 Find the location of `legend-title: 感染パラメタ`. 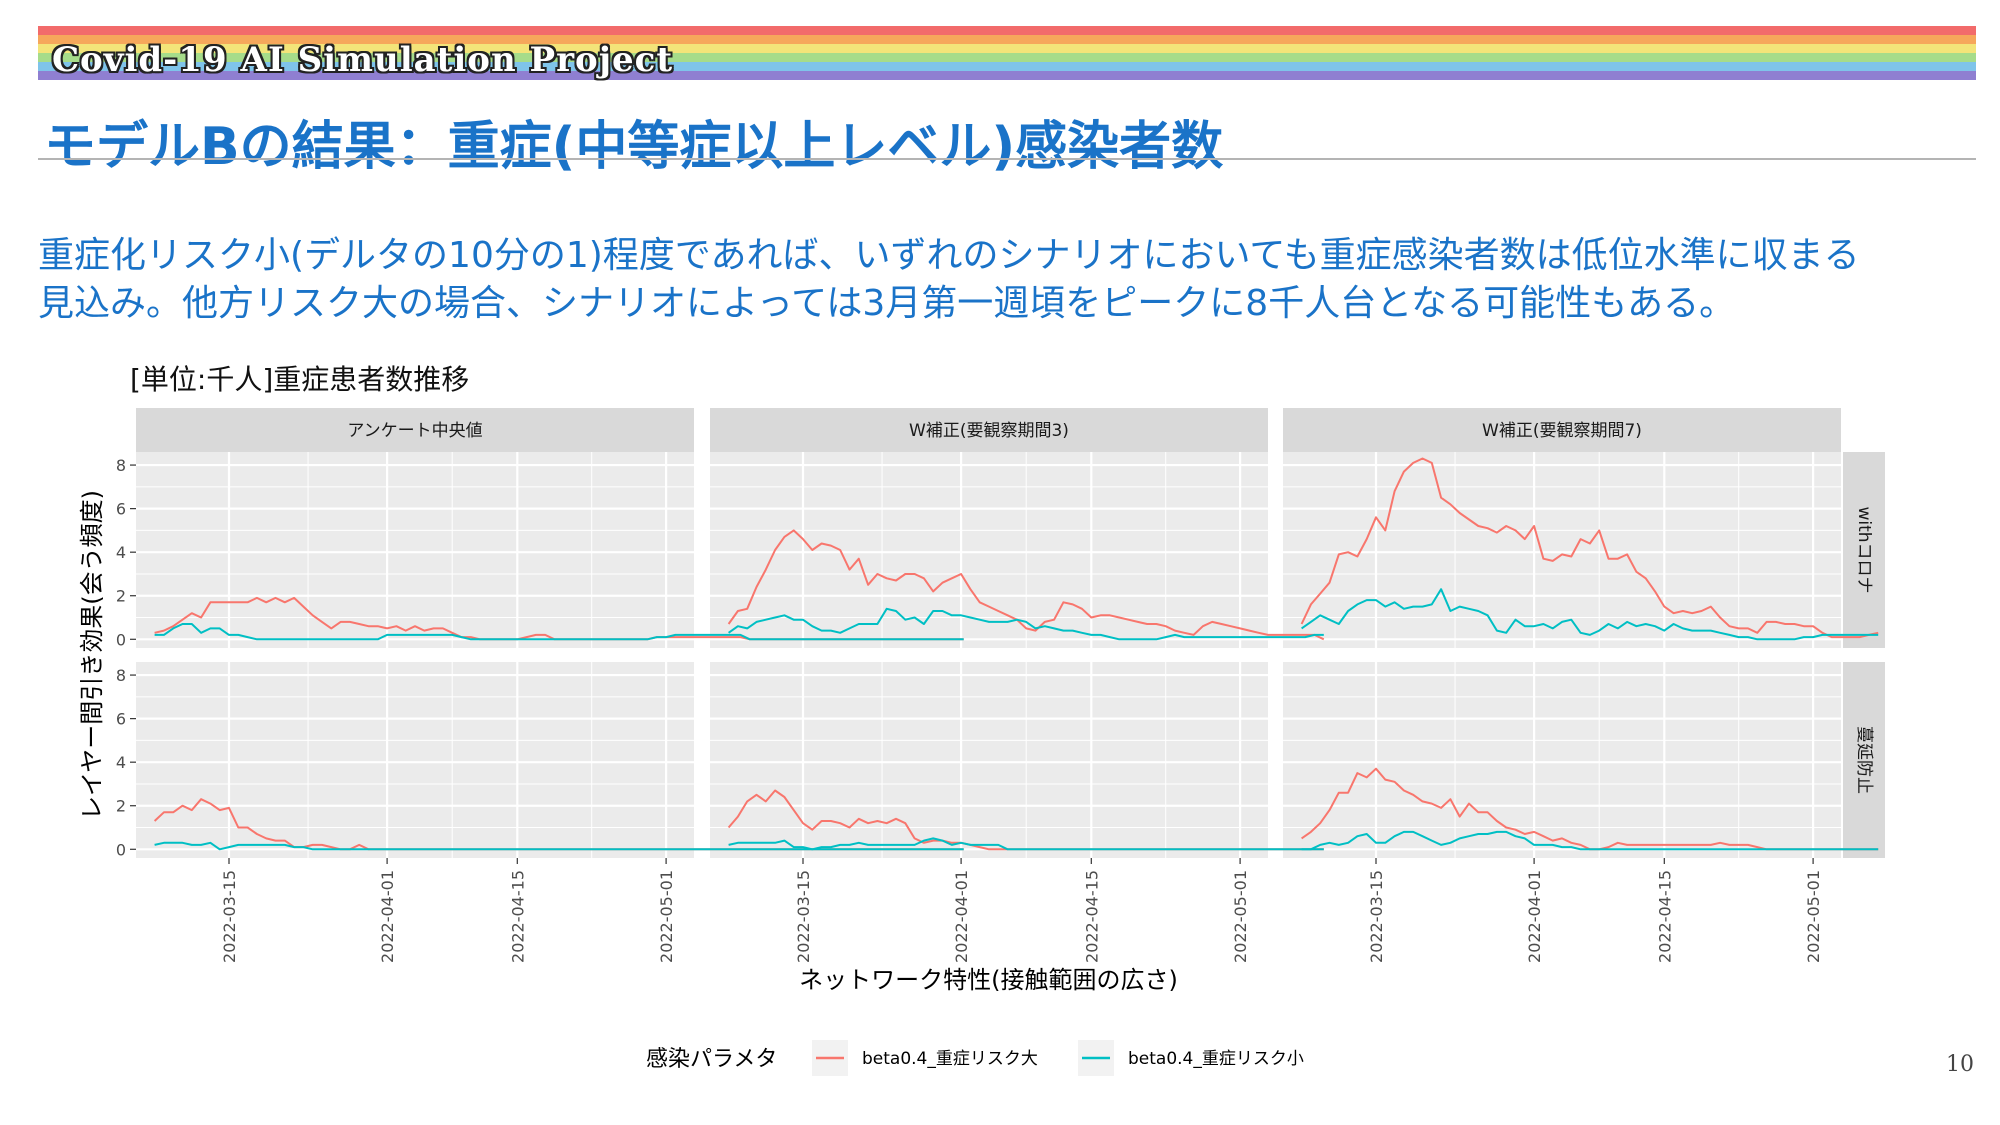

legend-title: 感染パラメタ is located at coordinates (711, 1059).